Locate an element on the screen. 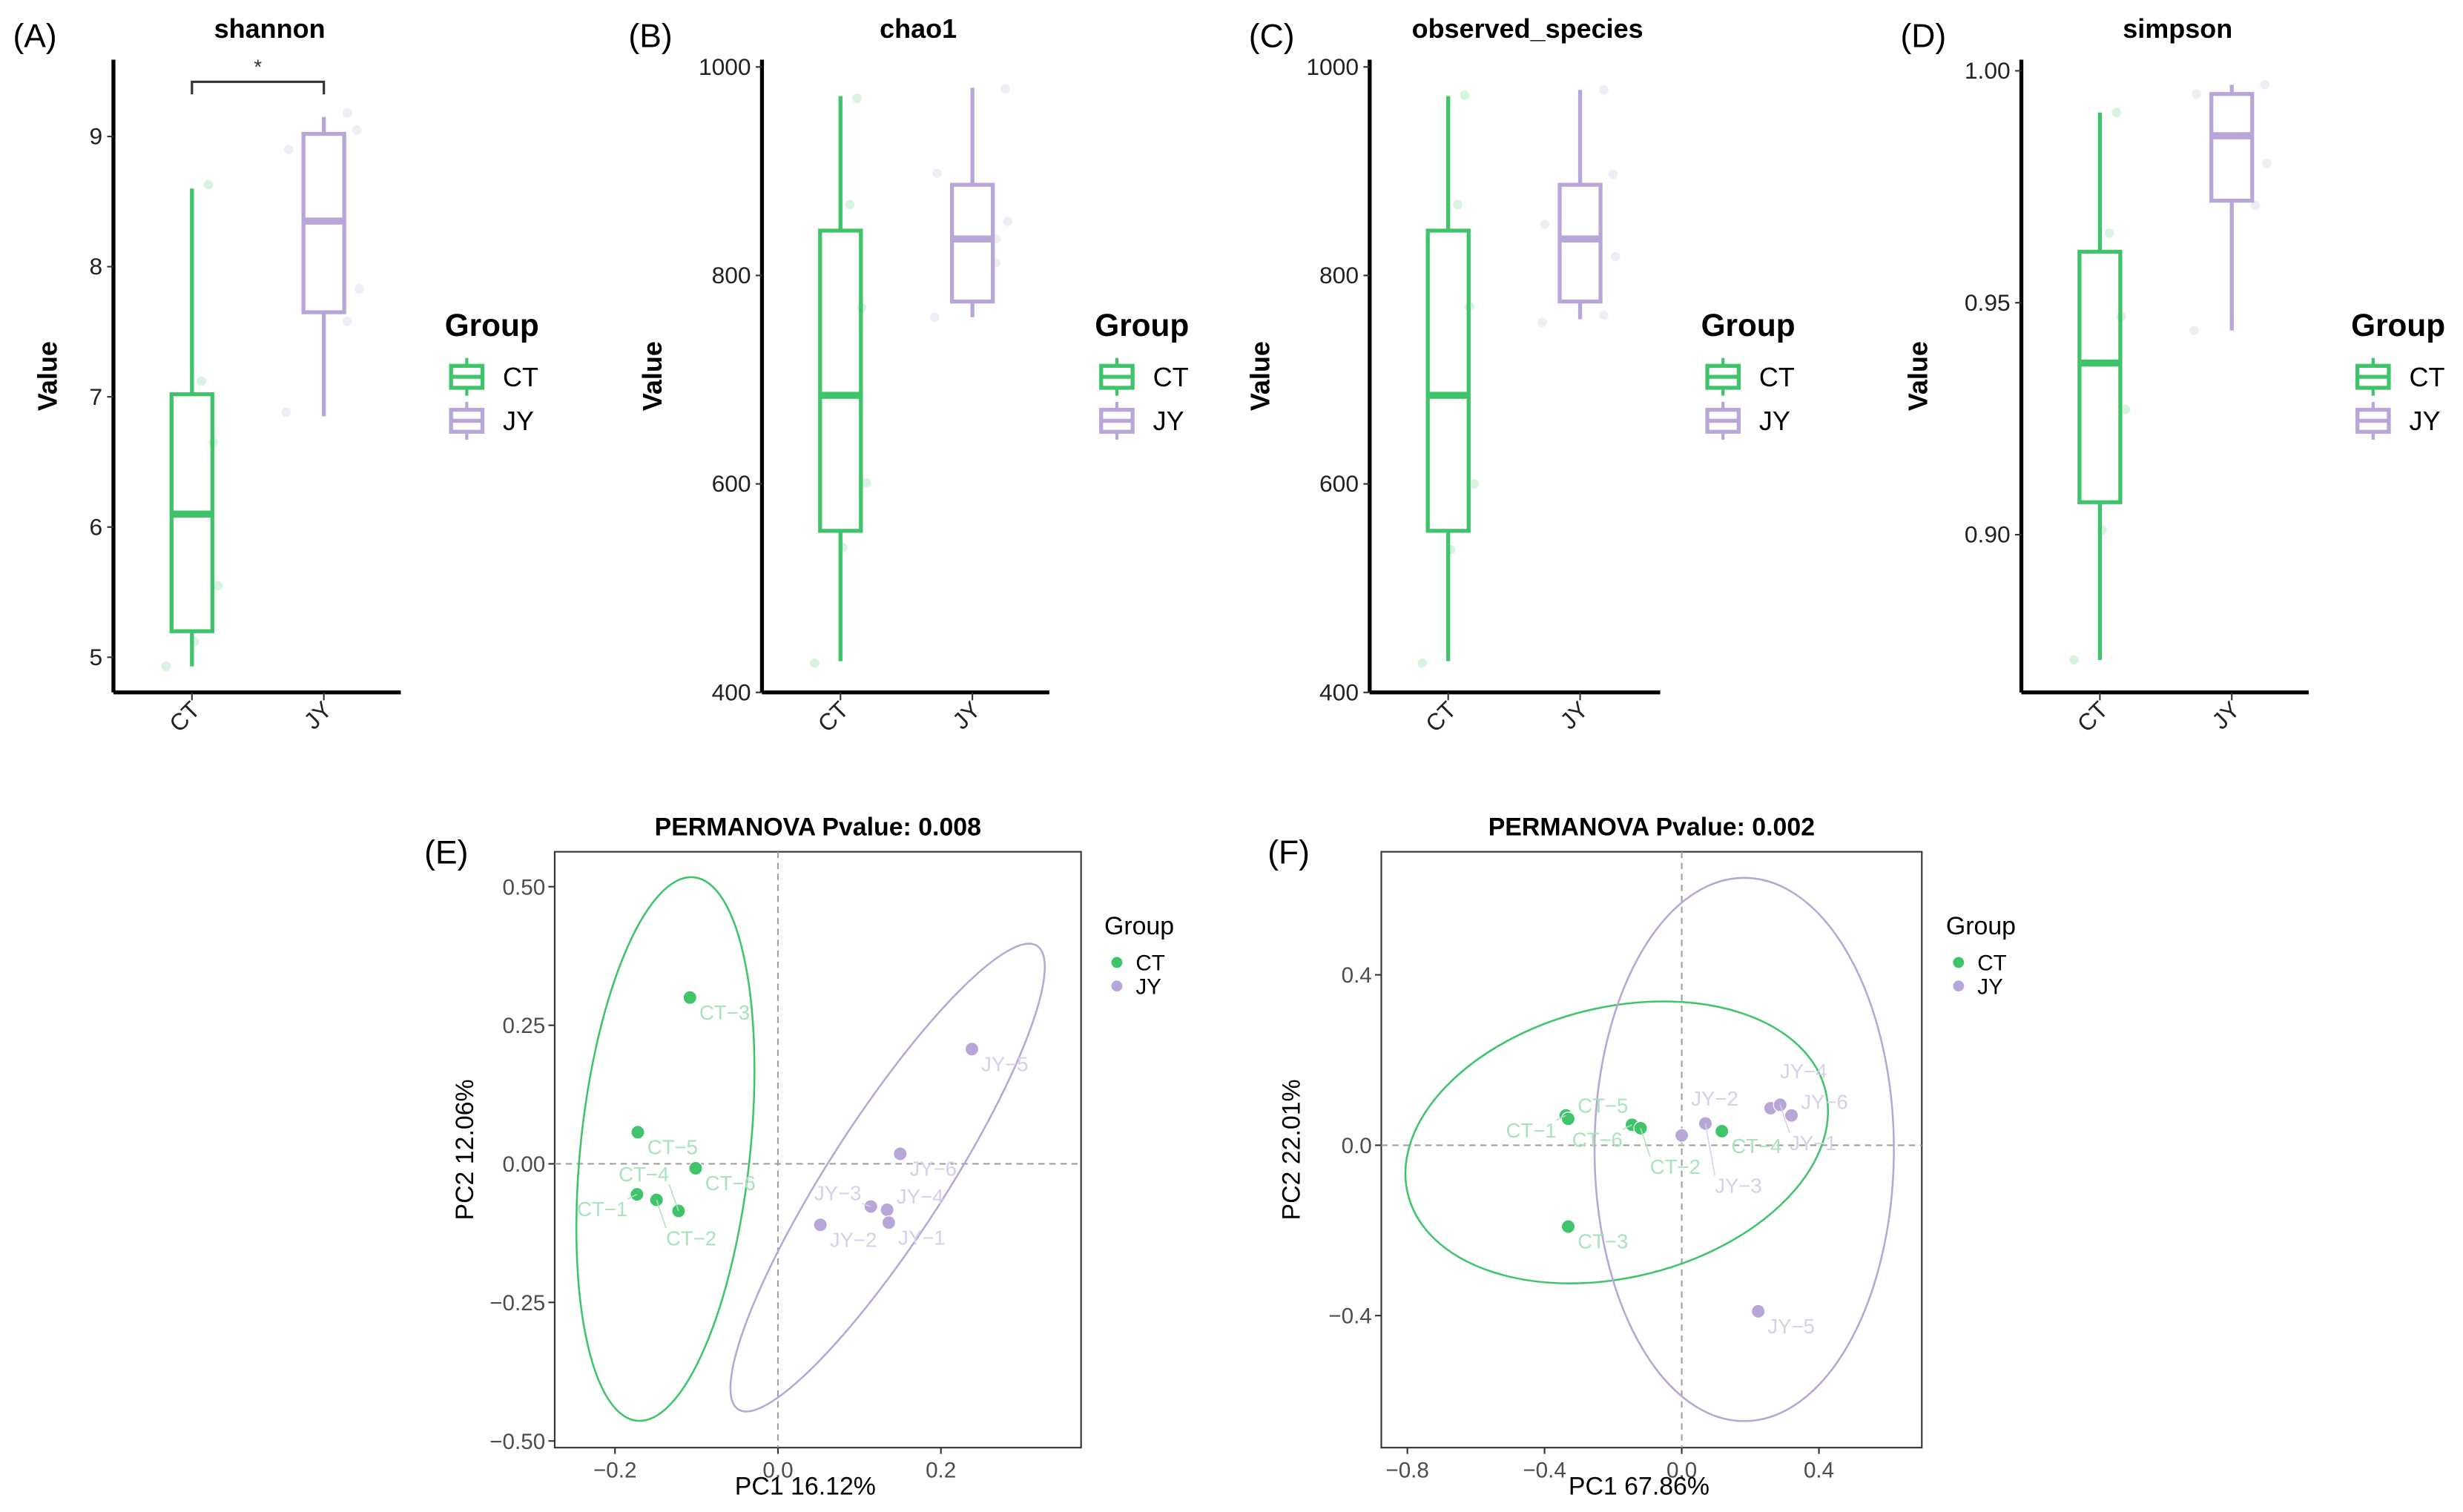 This screenshot has width=2463, height=1512. y-tick-label: 0.0 is located at coordinates (1357, 1146).